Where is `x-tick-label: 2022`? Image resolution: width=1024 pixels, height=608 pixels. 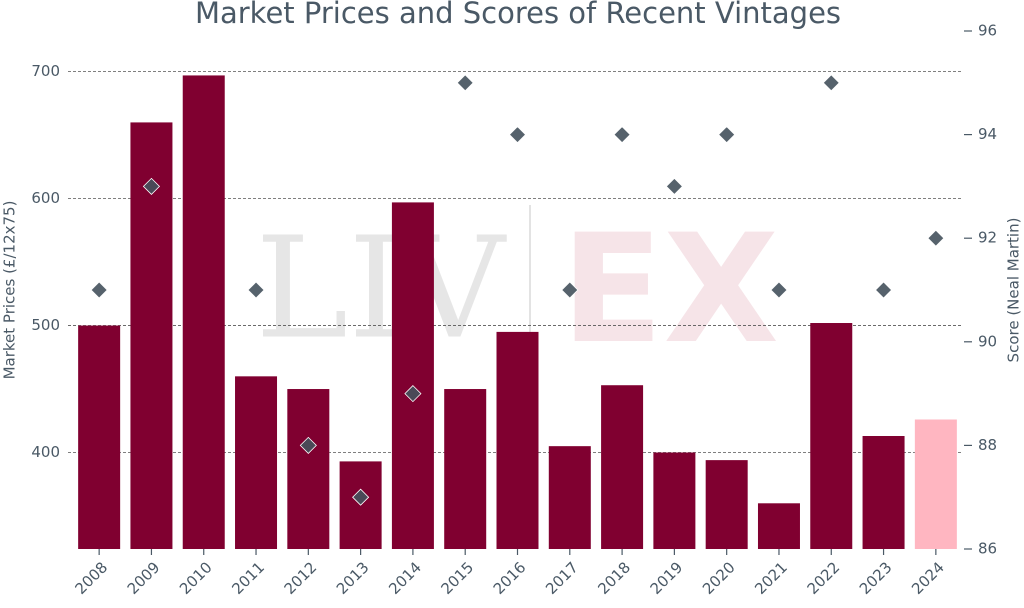 x-tick-label: 2022 is located at coordinates (824, 578).